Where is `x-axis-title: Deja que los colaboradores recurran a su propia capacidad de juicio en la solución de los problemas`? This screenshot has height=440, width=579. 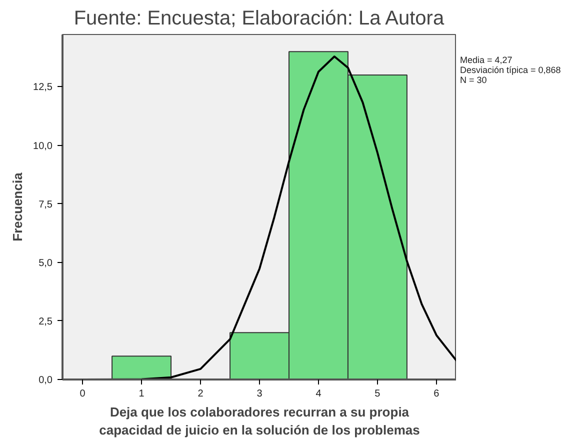 x-axis-title: Deja que los colaboradores recurran a su propia capacidad de juicio en la solución de los problemas is located at coordinates (259, 421).